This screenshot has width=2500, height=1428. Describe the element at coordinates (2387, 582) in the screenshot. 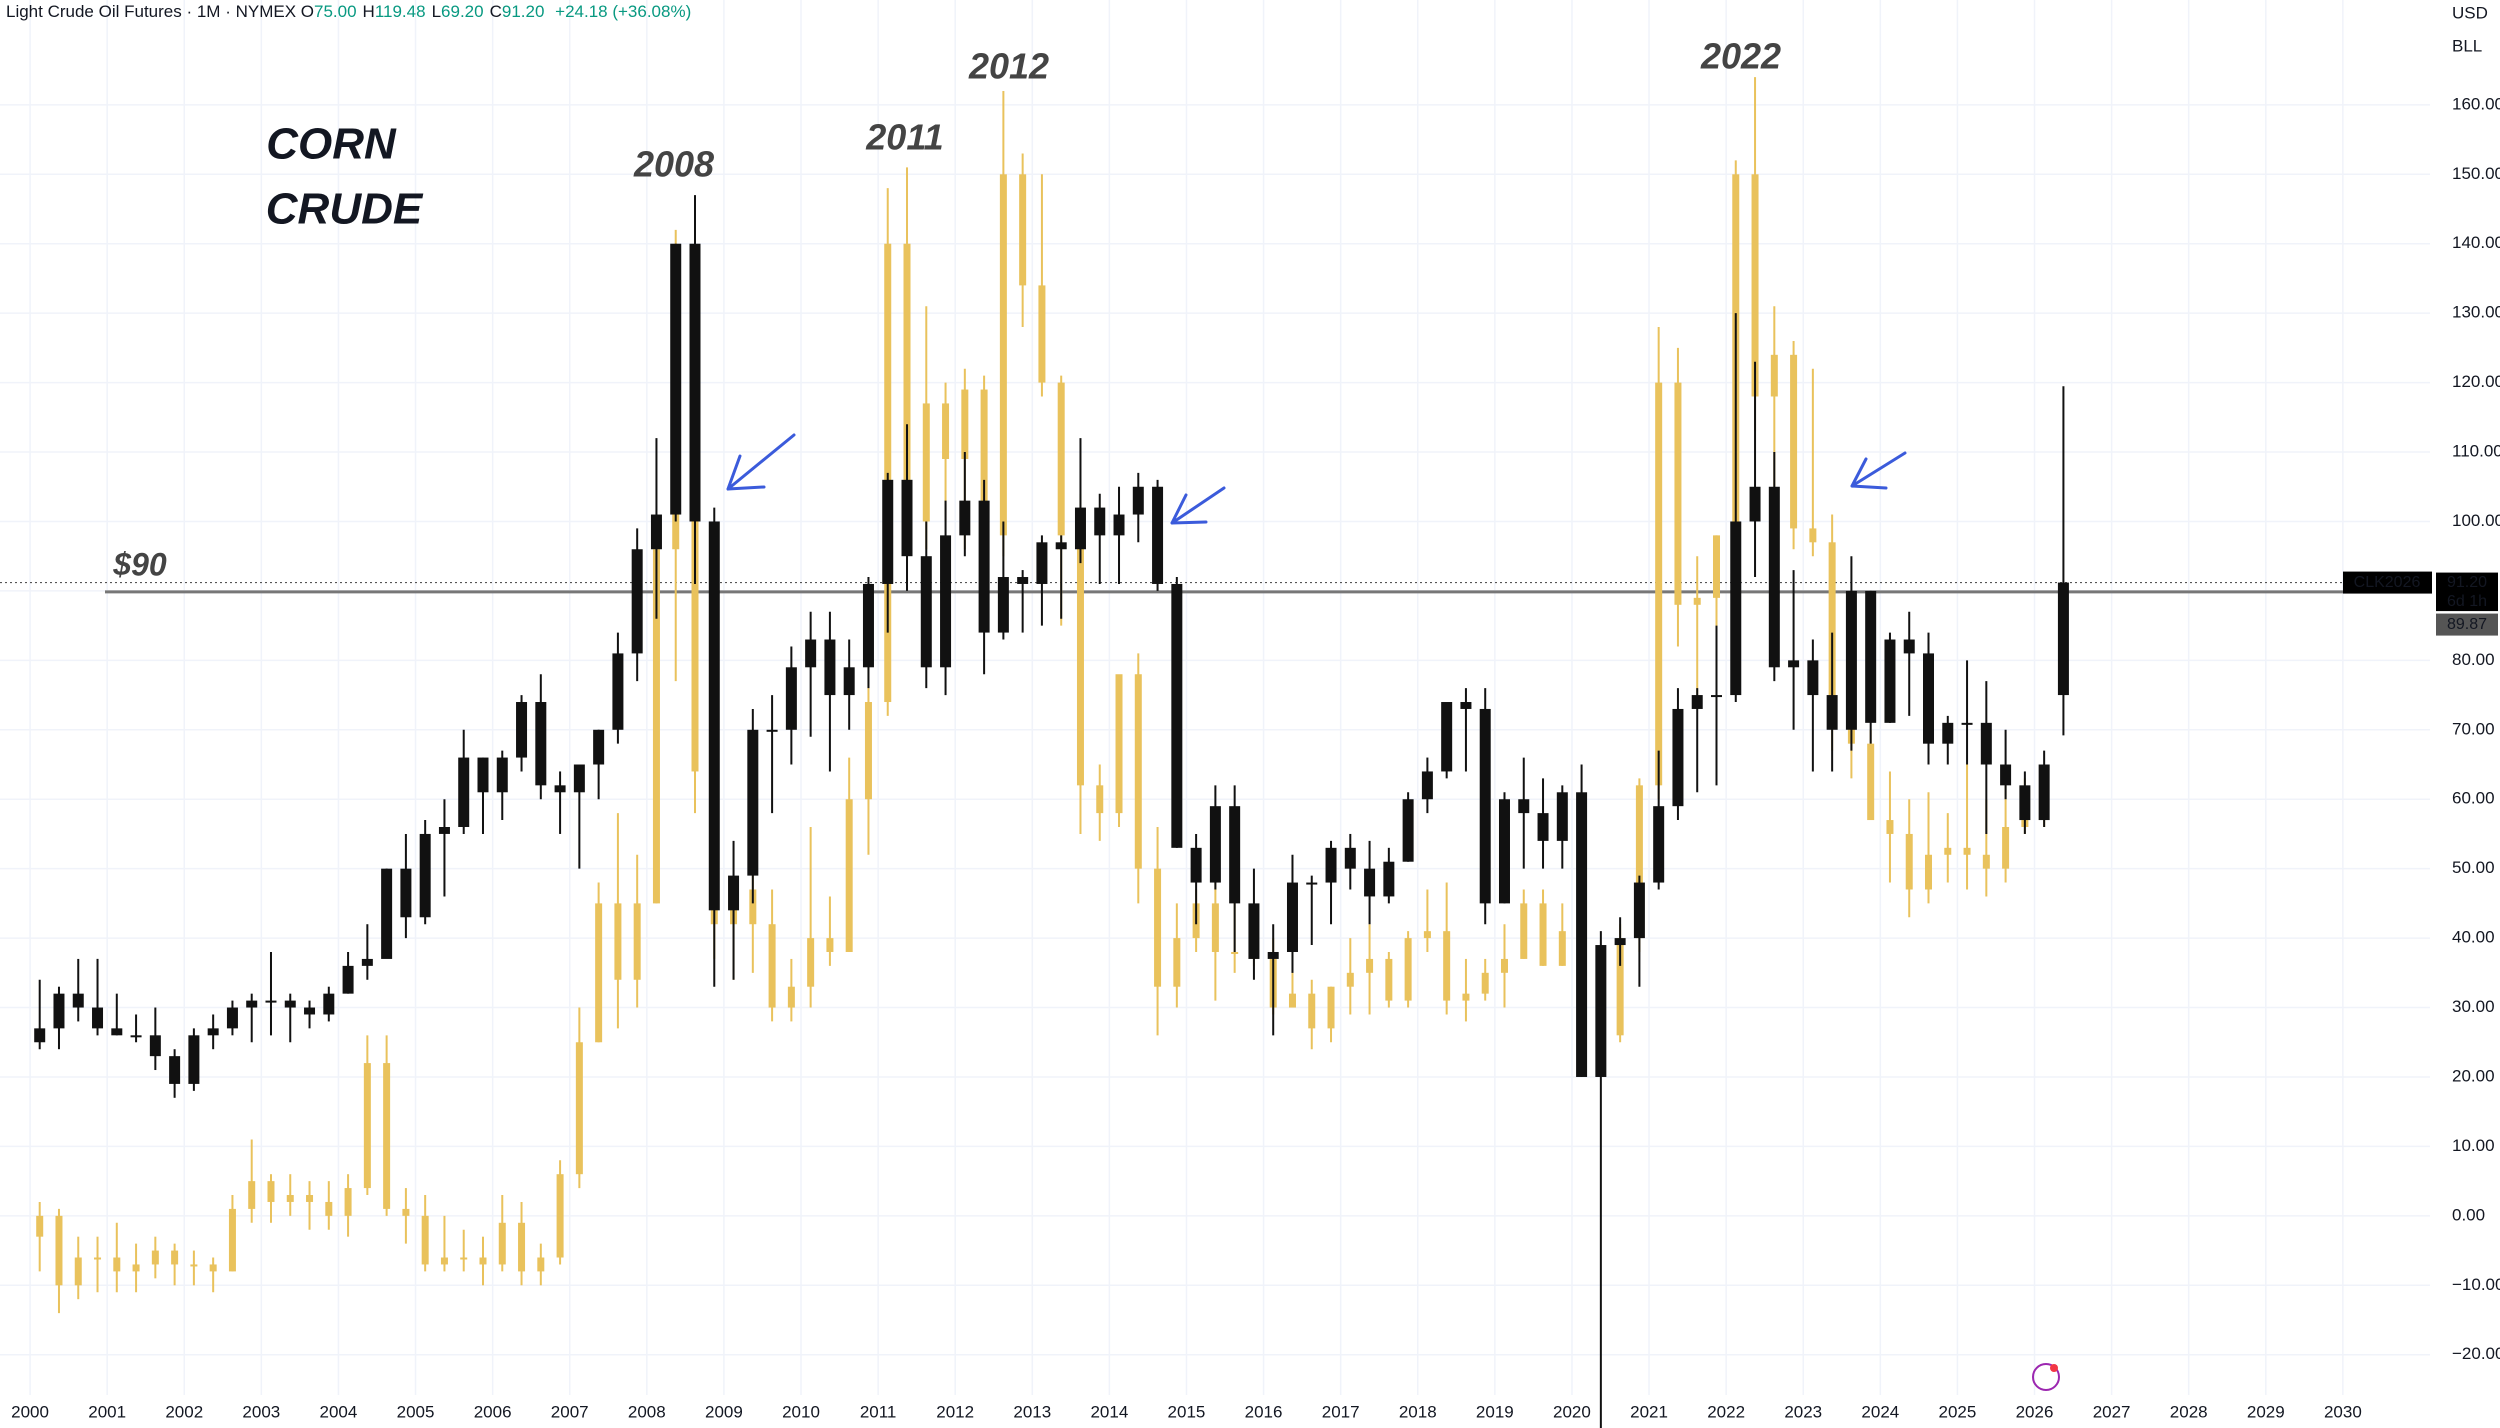

I see `symbol-tag-bg` at that location.